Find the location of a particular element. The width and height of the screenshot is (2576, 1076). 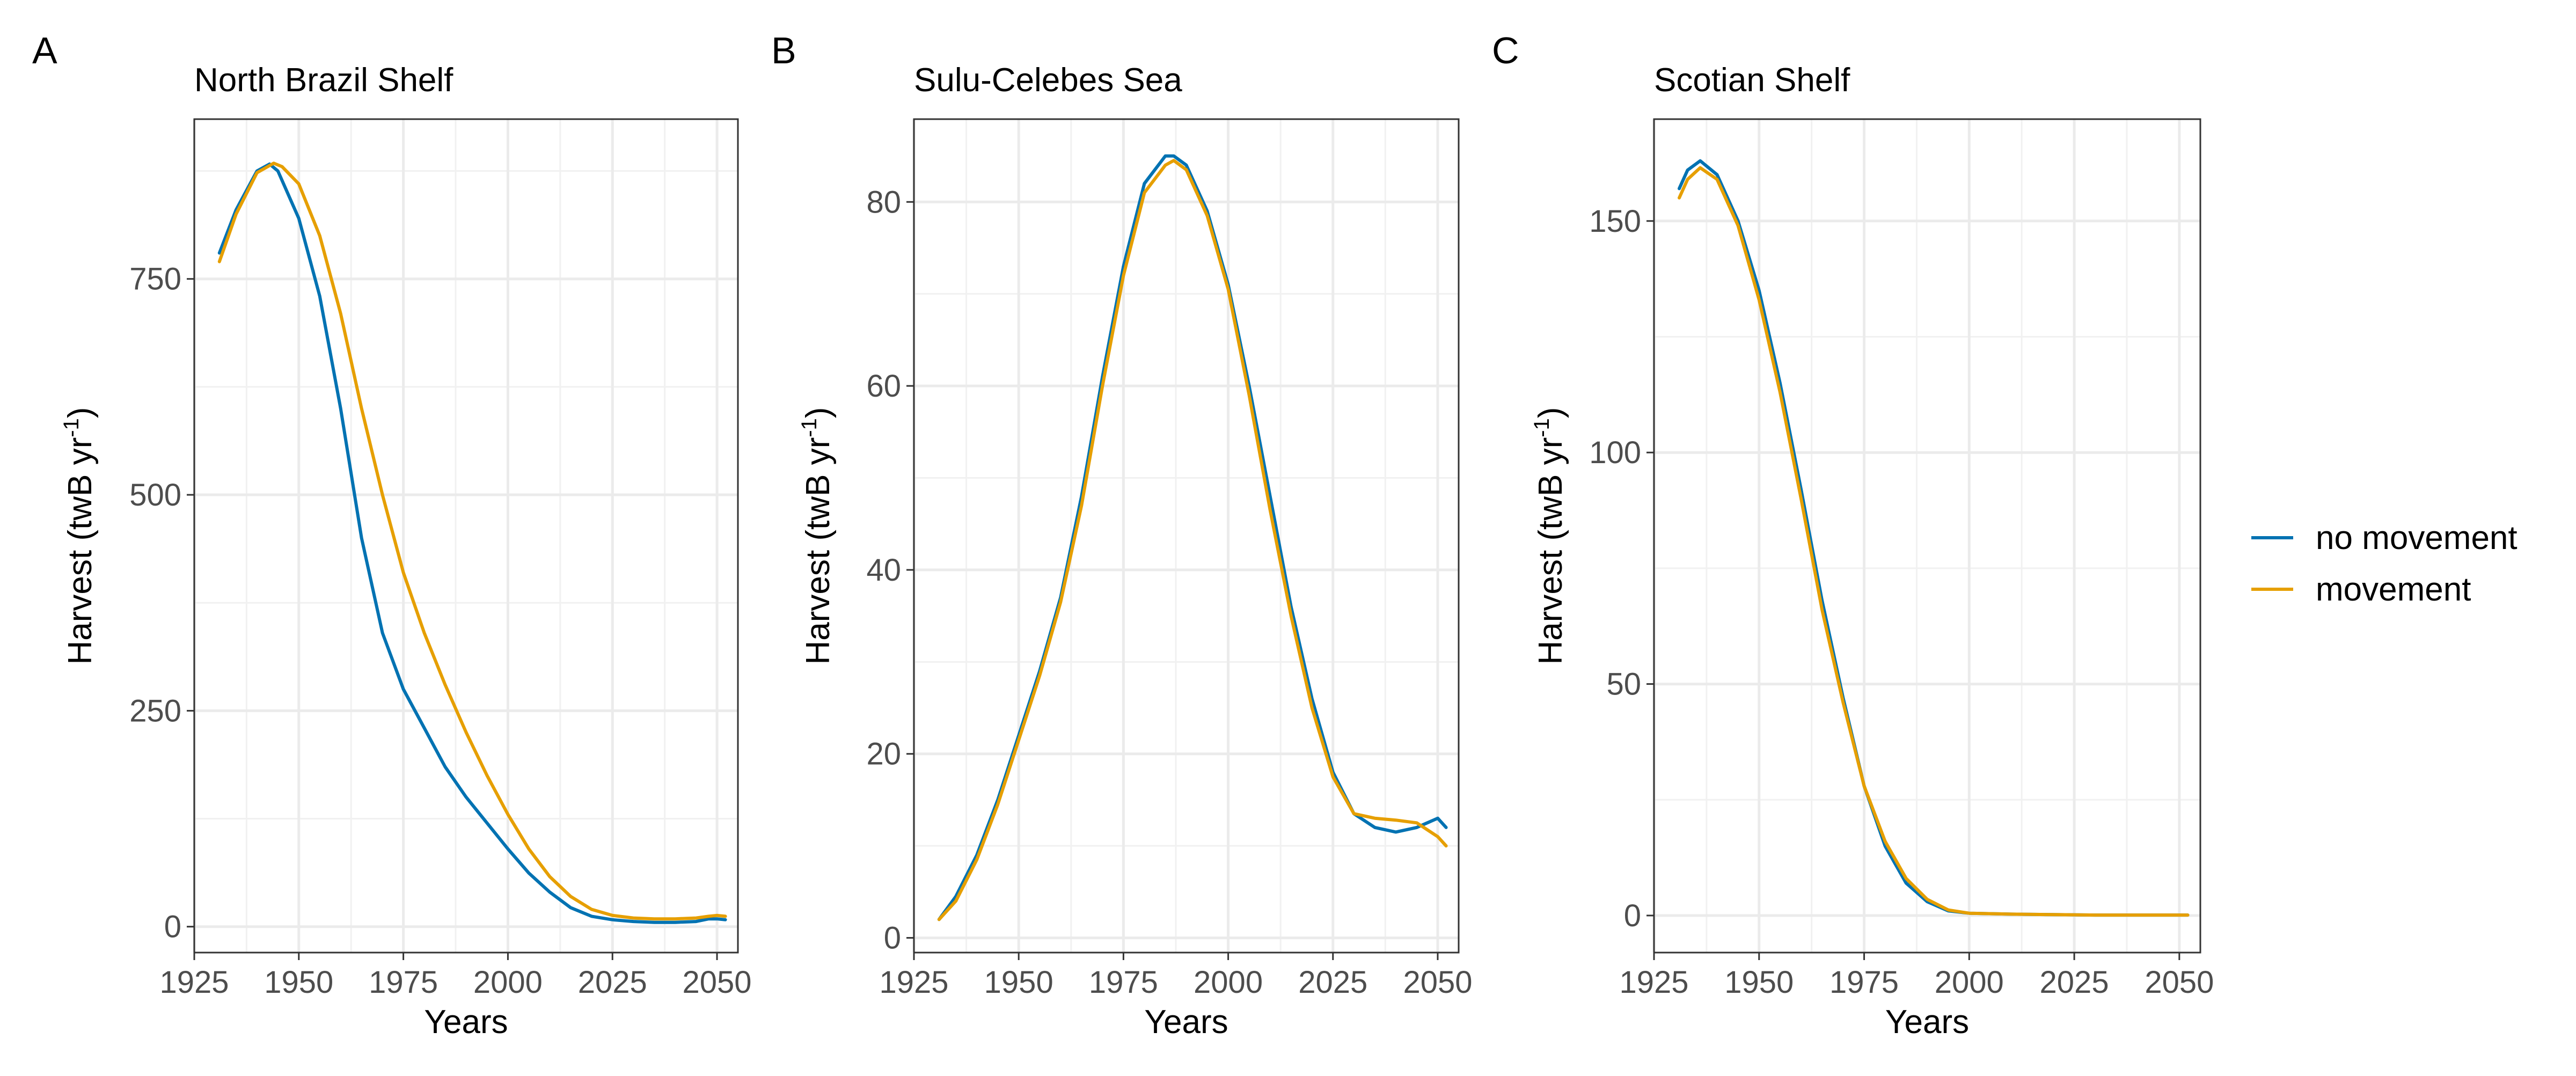

y-tick-label: 20 is located at coordinates (883, 754).